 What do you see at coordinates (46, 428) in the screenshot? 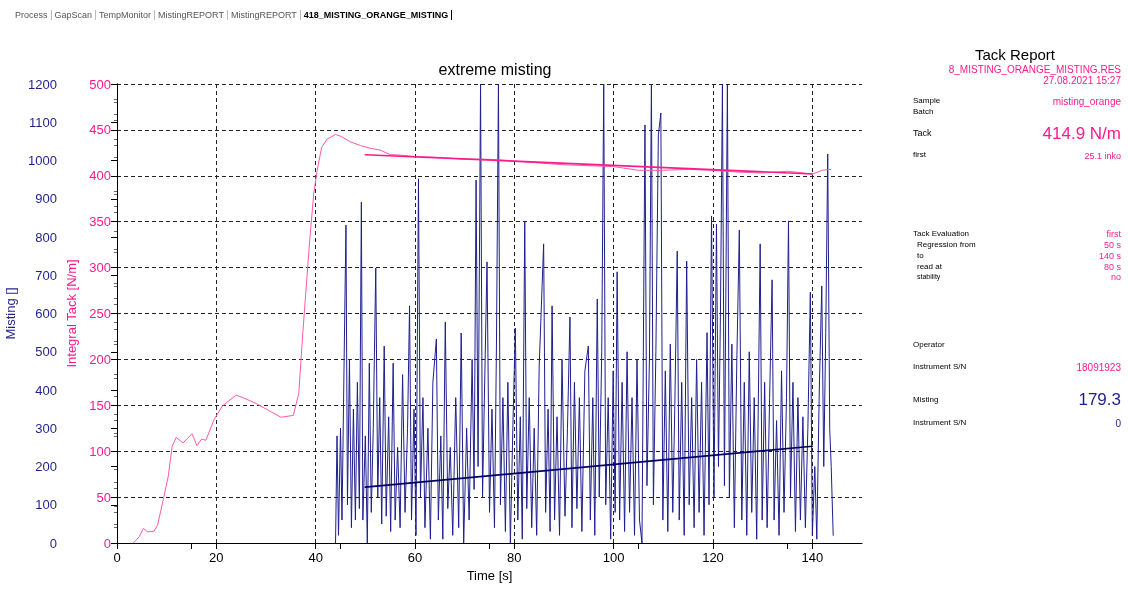
I see `y2-tick-label: 300` at bounding box center [46, 428].